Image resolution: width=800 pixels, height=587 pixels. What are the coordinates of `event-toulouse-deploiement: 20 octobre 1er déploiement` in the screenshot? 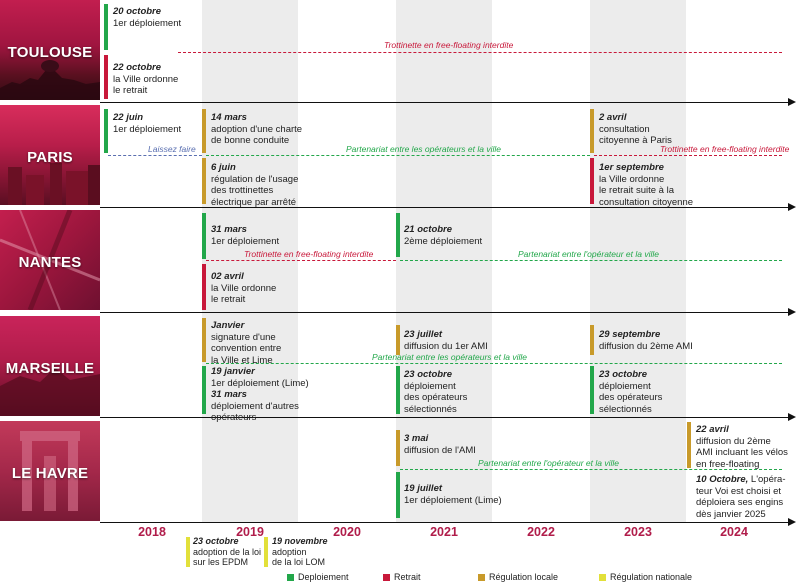 It's located at (147, 17).